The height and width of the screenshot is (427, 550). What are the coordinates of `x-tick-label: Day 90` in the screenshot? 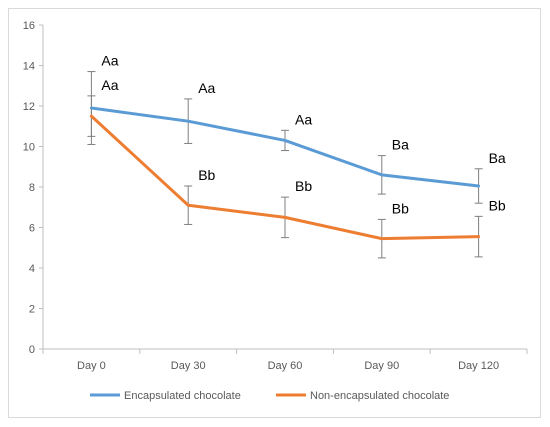 It's located at (381, 366).